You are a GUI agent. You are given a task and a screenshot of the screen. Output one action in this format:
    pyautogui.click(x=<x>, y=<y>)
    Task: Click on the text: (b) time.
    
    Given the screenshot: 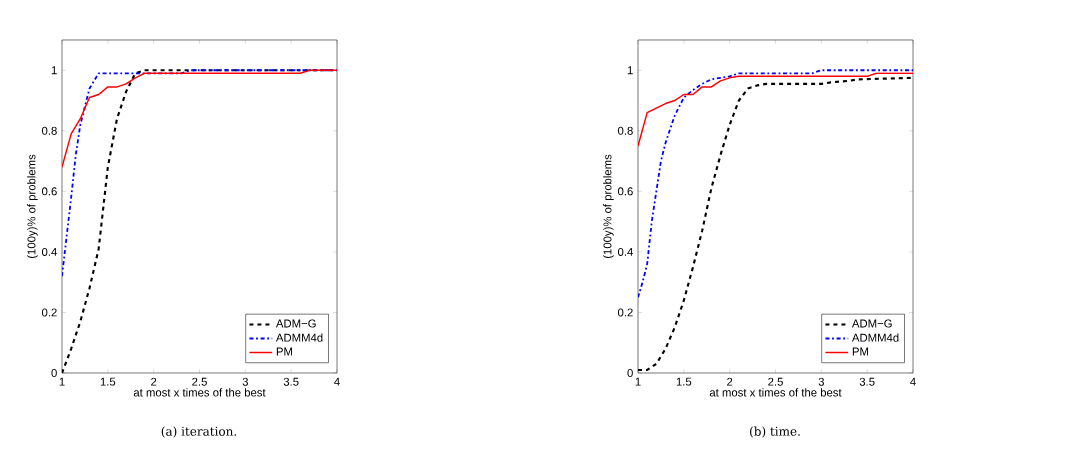 What is the action you would take?
    pyautogui.click(x=775, y=432)
    